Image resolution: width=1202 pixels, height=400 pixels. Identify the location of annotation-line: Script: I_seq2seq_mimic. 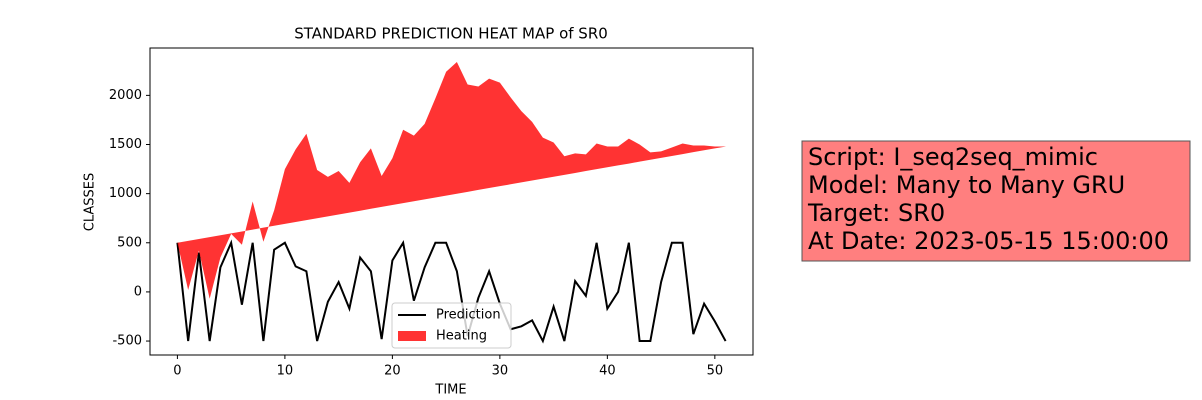
(953, 157).